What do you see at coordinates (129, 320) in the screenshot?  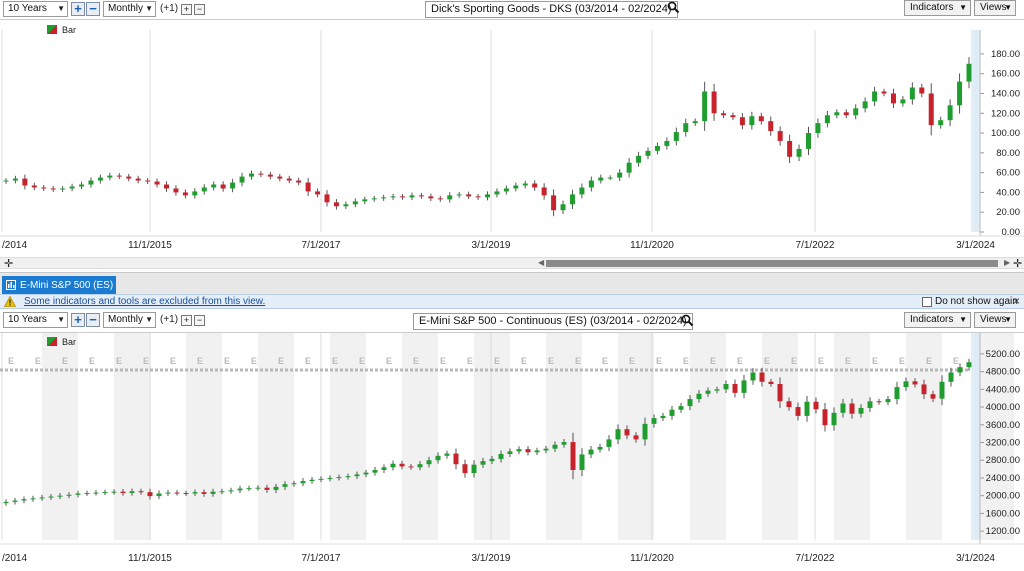 I see `bottom-interval-select: Monthly ▼` at bounding box center [129, 320].